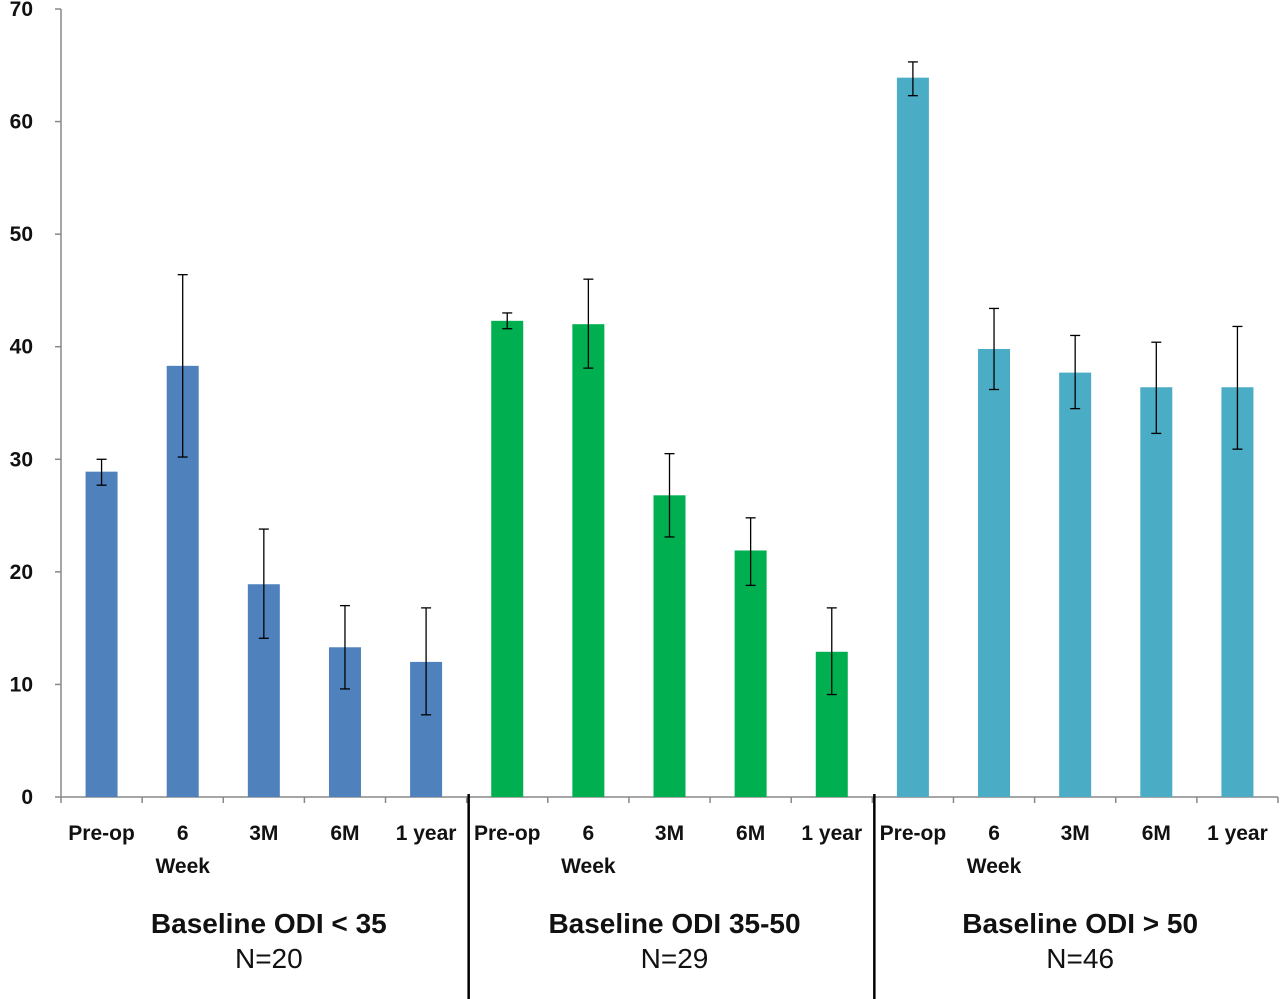  What do you see at coordinates (674, 923) in the screenshot?
I see `group-title: Baseline ODI 35-50` at bounding box center [674, 923].